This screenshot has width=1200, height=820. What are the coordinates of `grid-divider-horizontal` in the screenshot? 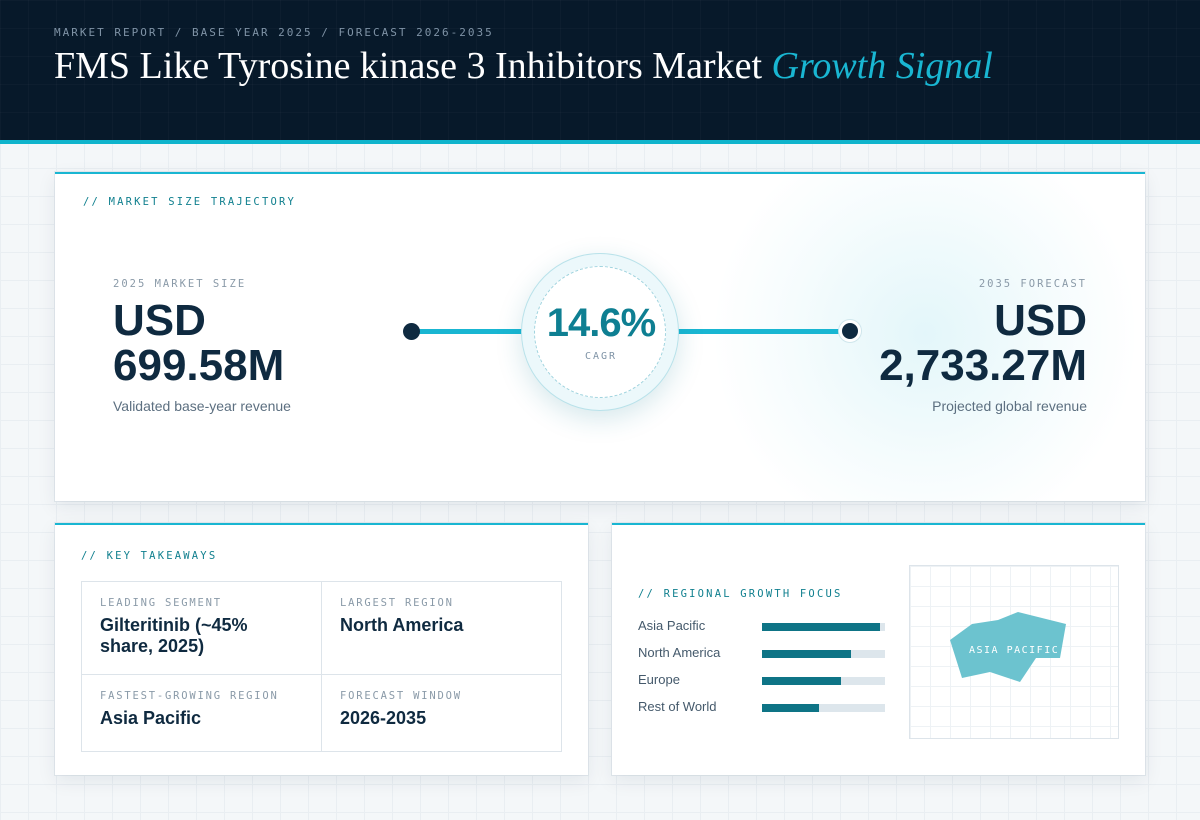 It's located at (321, 674).